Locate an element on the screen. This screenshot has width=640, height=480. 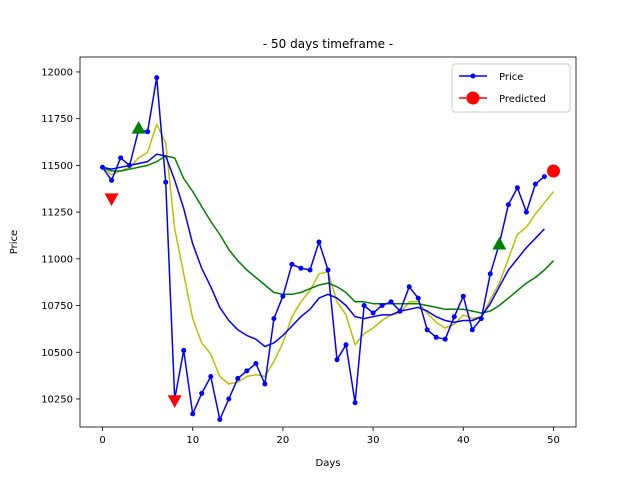
y-tick-label: 12000 is located at coordinates (57, 72).